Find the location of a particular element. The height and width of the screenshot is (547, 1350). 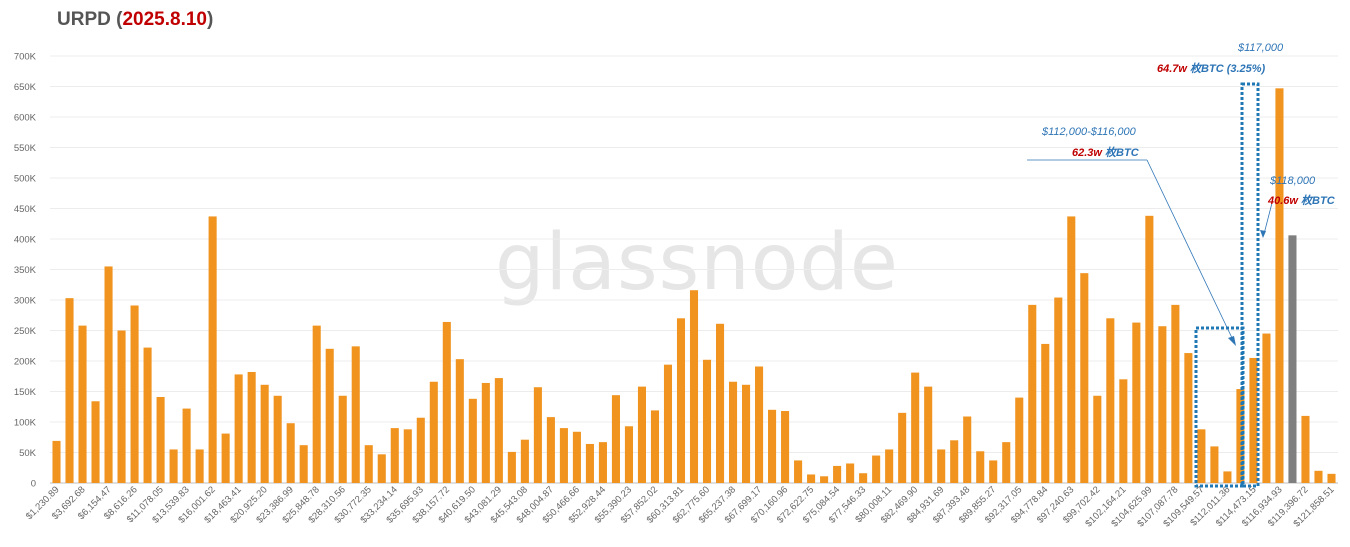

y-tick-label: 400K is located at coordinates (25, 240).